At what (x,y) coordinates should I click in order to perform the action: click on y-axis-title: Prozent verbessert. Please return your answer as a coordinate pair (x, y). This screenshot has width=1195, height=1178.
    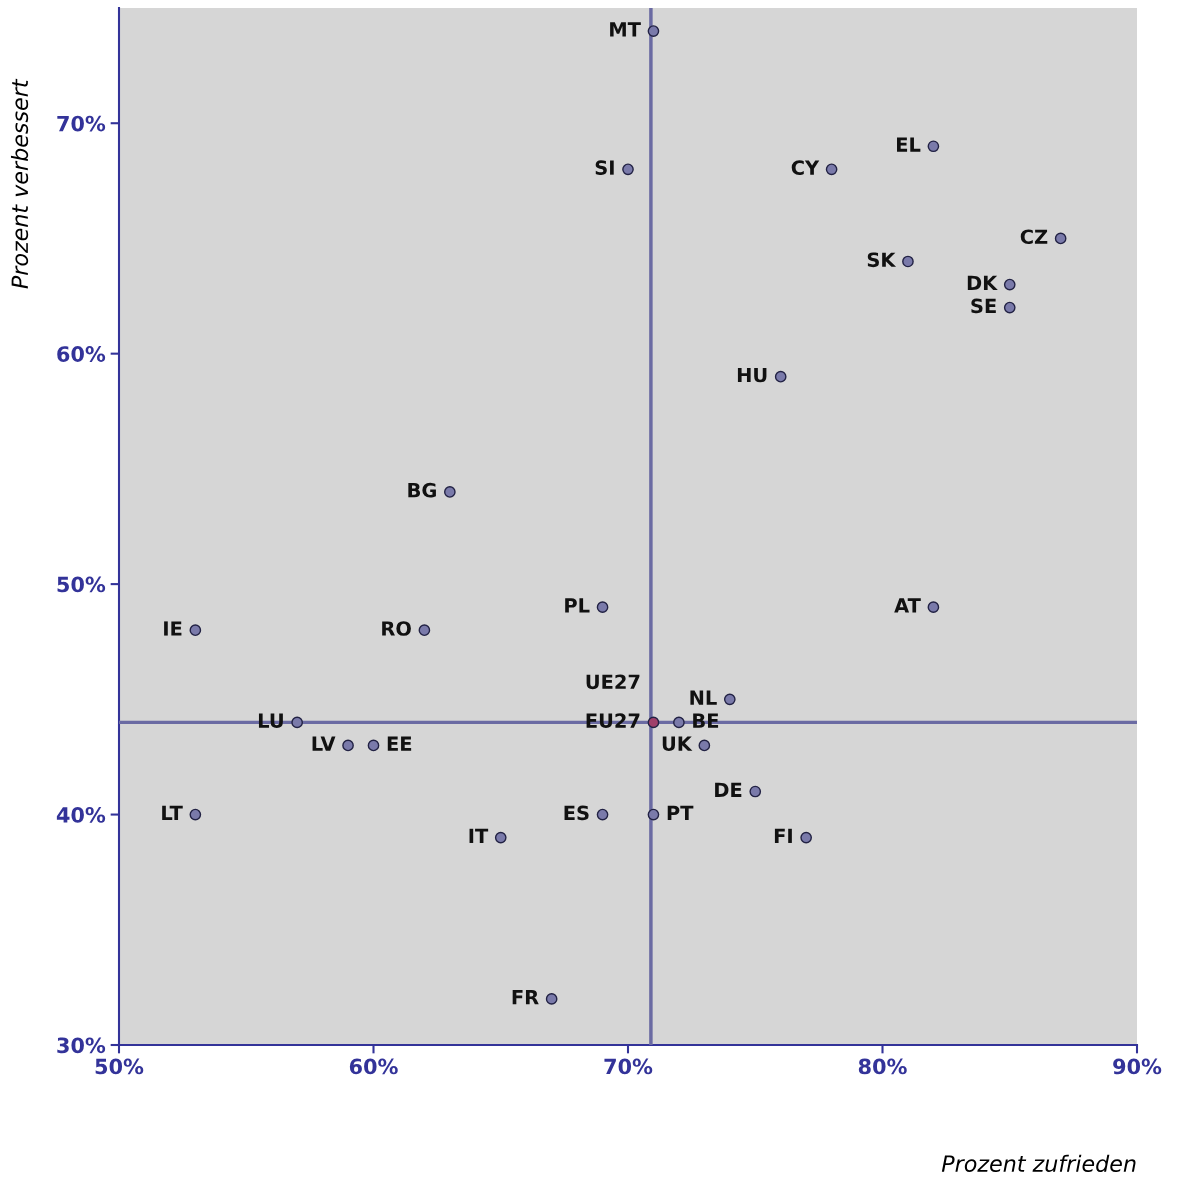
    Looking at the image, I should click on (19, 183).